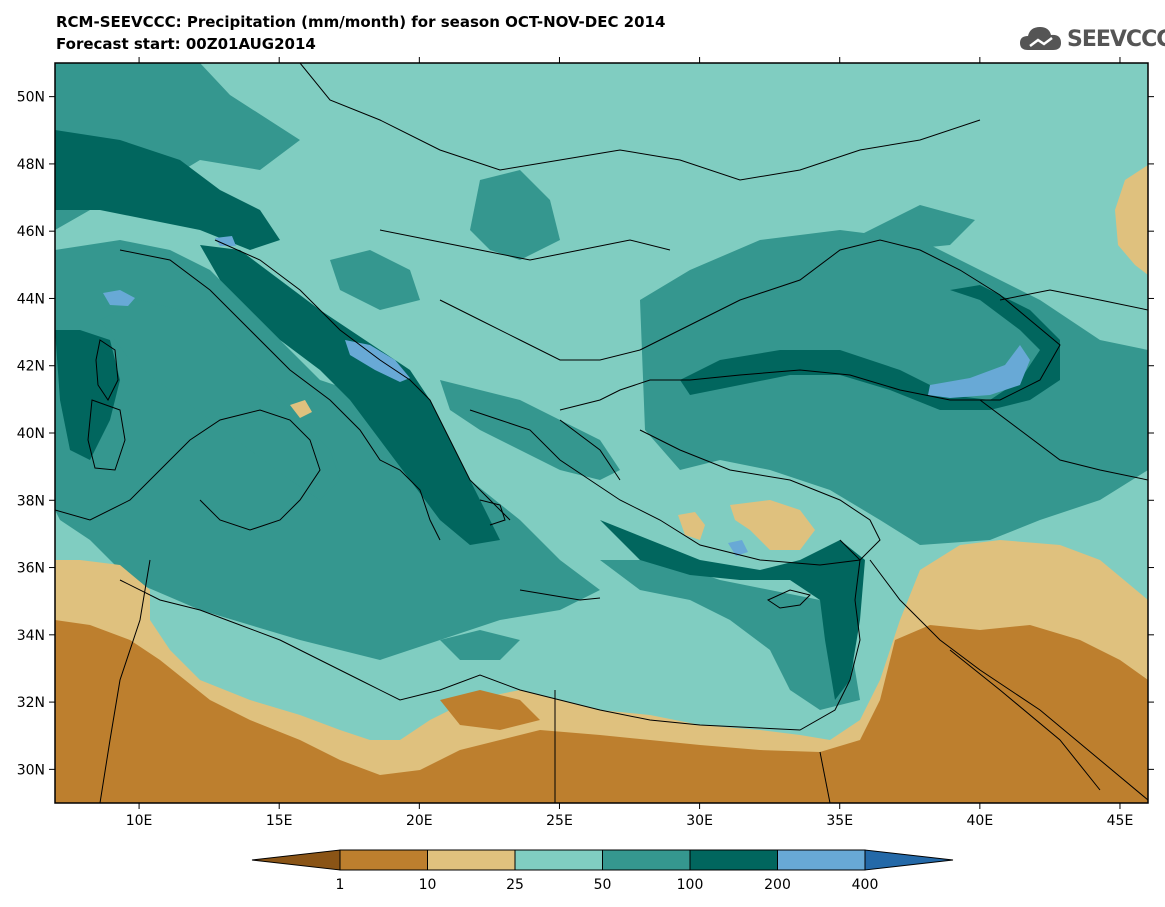 Image resolution: width=1165 pixels, height=907 pixels. I want to click on y-tick-label: 50N, so click(31, 98).